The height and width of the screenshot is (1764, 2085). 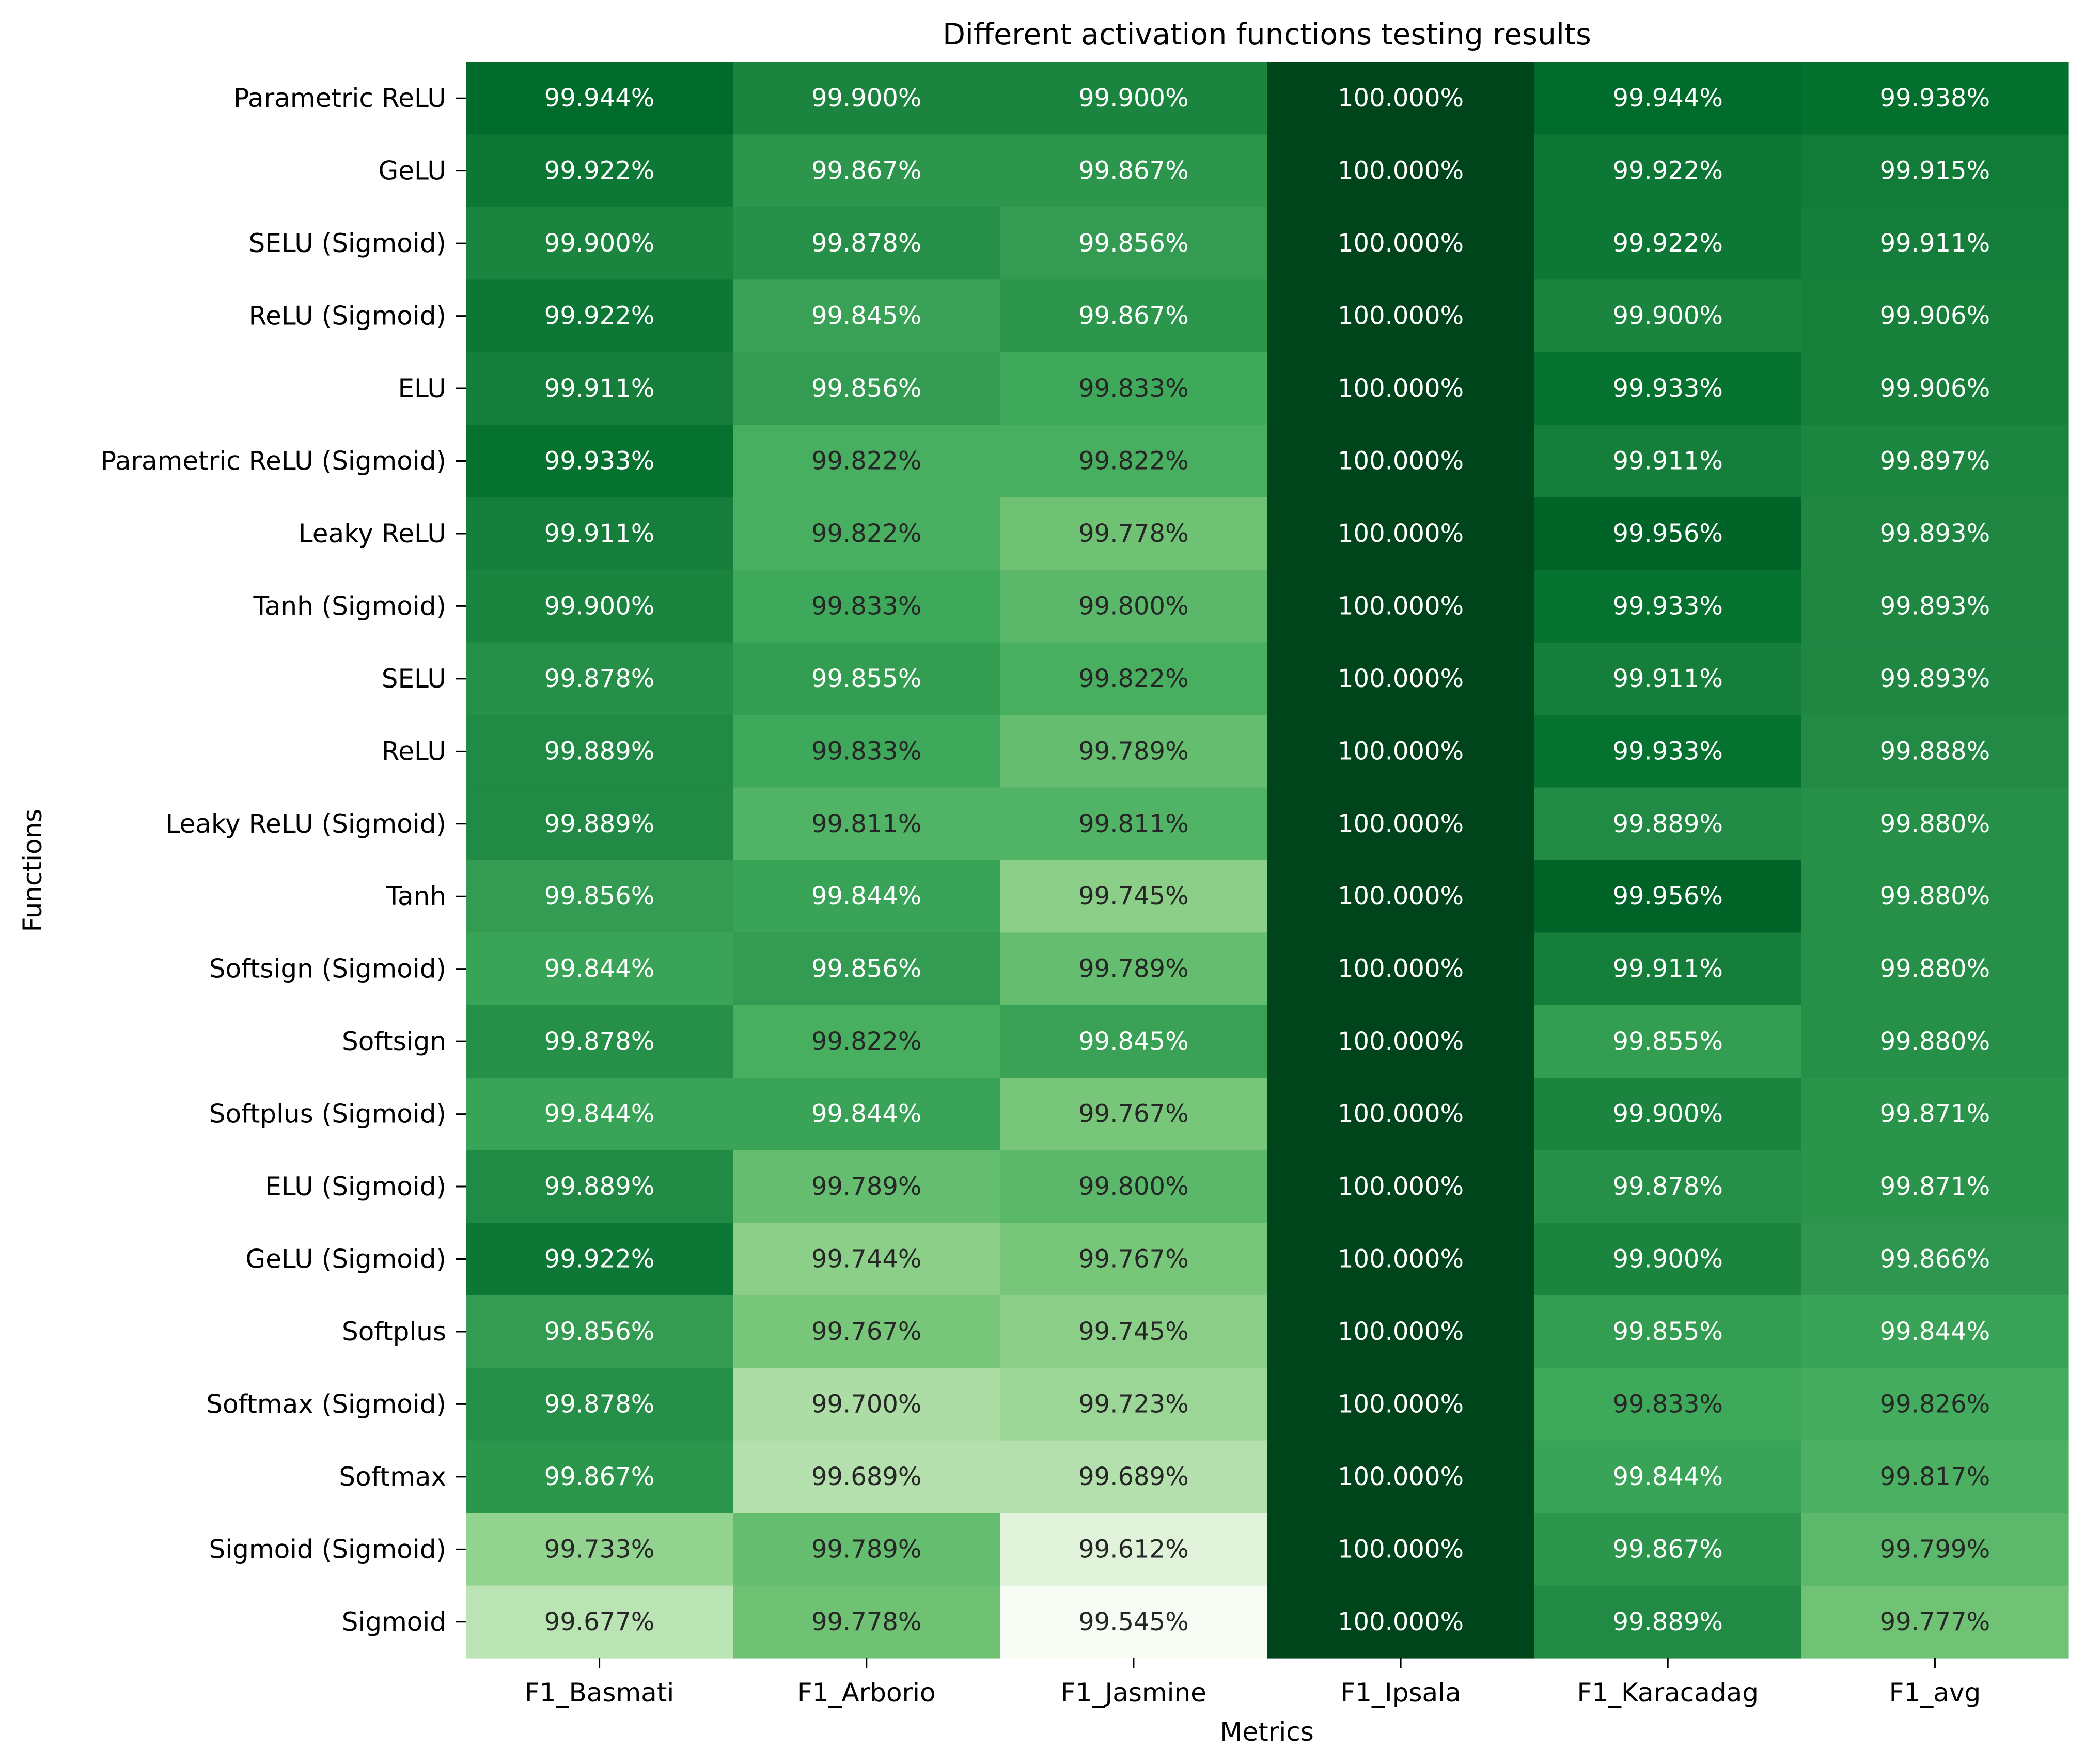 What do you see at coordinates (1400, 1693) in the screenshot?
I see `x-tick-label: F1_Ipsala` at bounding box center [1400, 1693].